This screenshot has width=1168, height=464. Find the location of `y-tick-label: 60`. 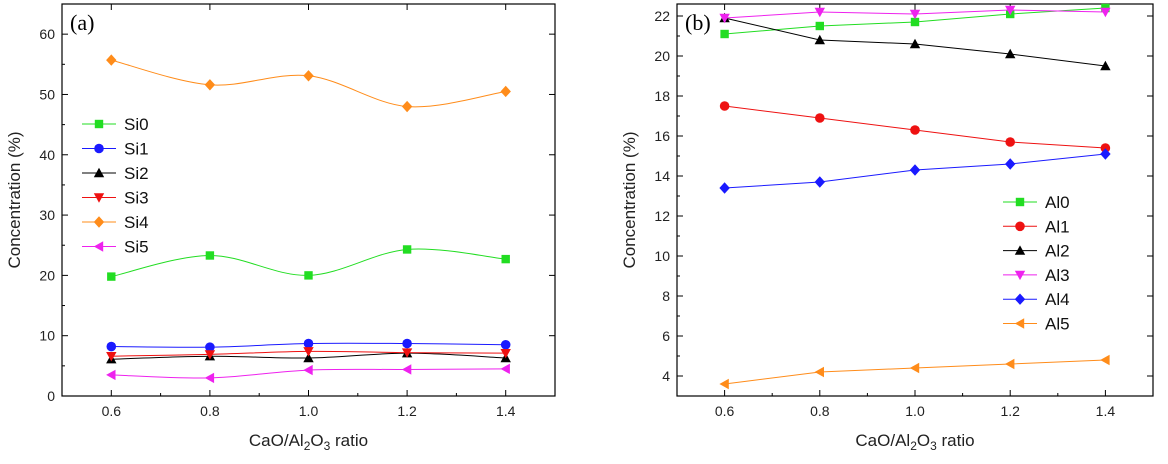

y-tick-label: 60 is located at coordinates (47, 34).